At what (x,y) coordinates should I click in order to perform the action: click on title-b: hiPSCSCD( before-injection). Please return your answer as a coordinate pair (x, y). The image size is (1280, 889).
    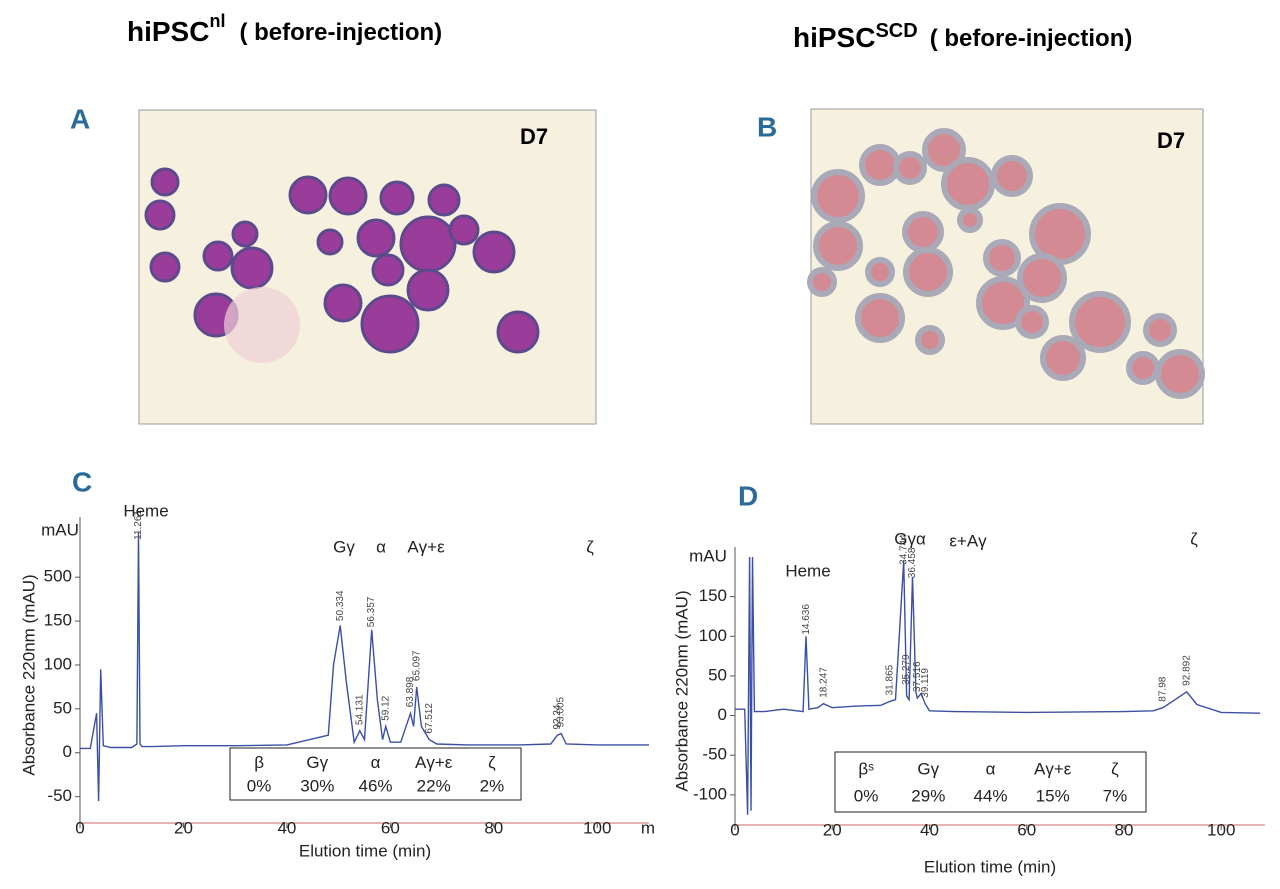
    Looking at the image, I should click on (962, 36).